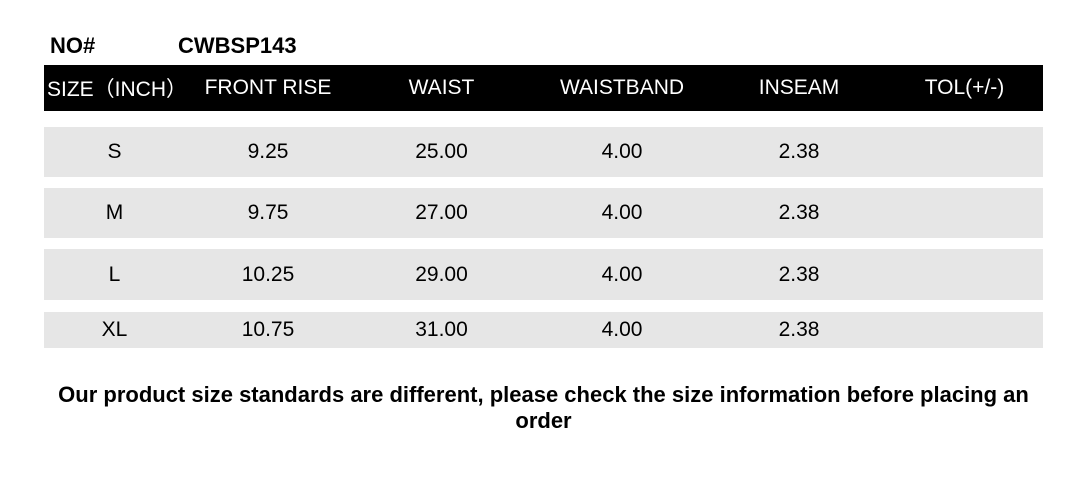 This screenshot has height=500, width=1078. I want to click on column-header-inseam: INSEAM, so click(799, 87).